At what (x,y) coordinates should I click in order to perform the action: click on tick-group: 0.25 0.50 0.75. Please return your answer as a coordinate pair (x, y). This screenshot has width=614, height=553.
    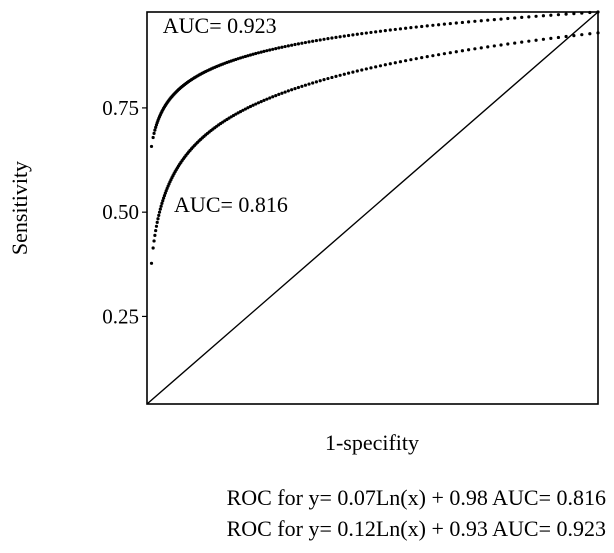
    Looking at the image, I should click on (124, 212).